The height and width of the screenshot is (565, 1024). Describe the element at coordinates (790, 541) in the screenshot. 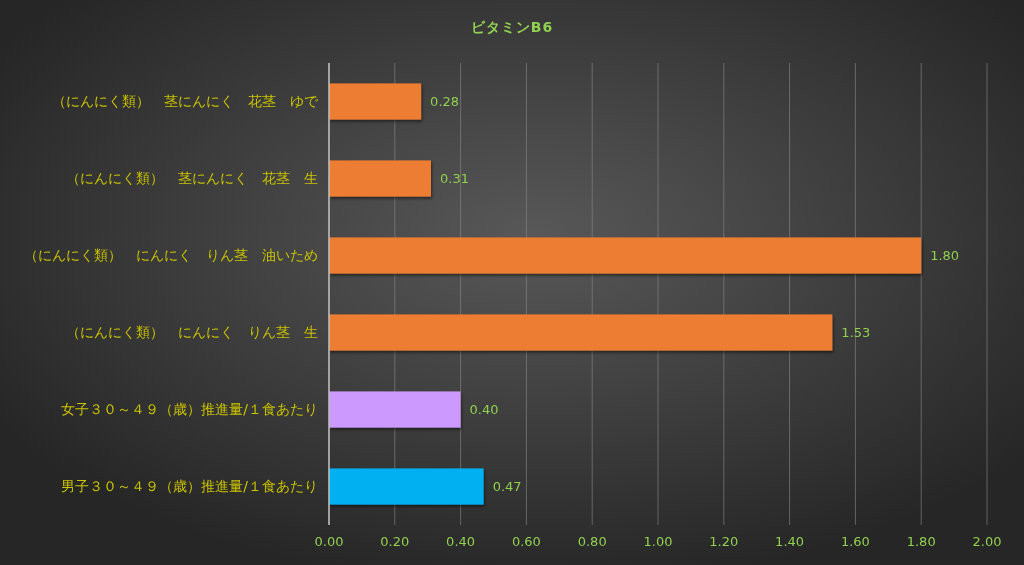

I see `x-tick-label: 1.40` at that location.